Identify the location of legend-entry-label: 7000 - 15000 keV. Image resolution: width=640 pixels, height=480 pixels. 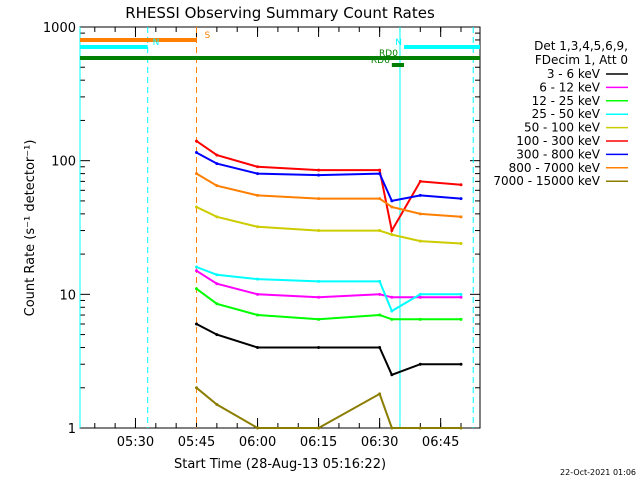
(546, 181).